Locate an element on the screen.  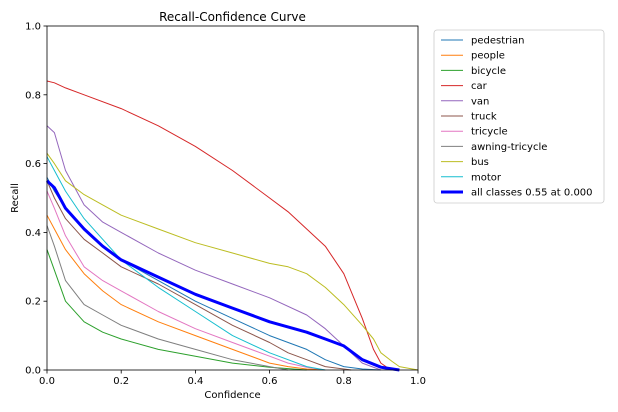
y-tick-label: 0.8 is located at coordinates (33, 95).